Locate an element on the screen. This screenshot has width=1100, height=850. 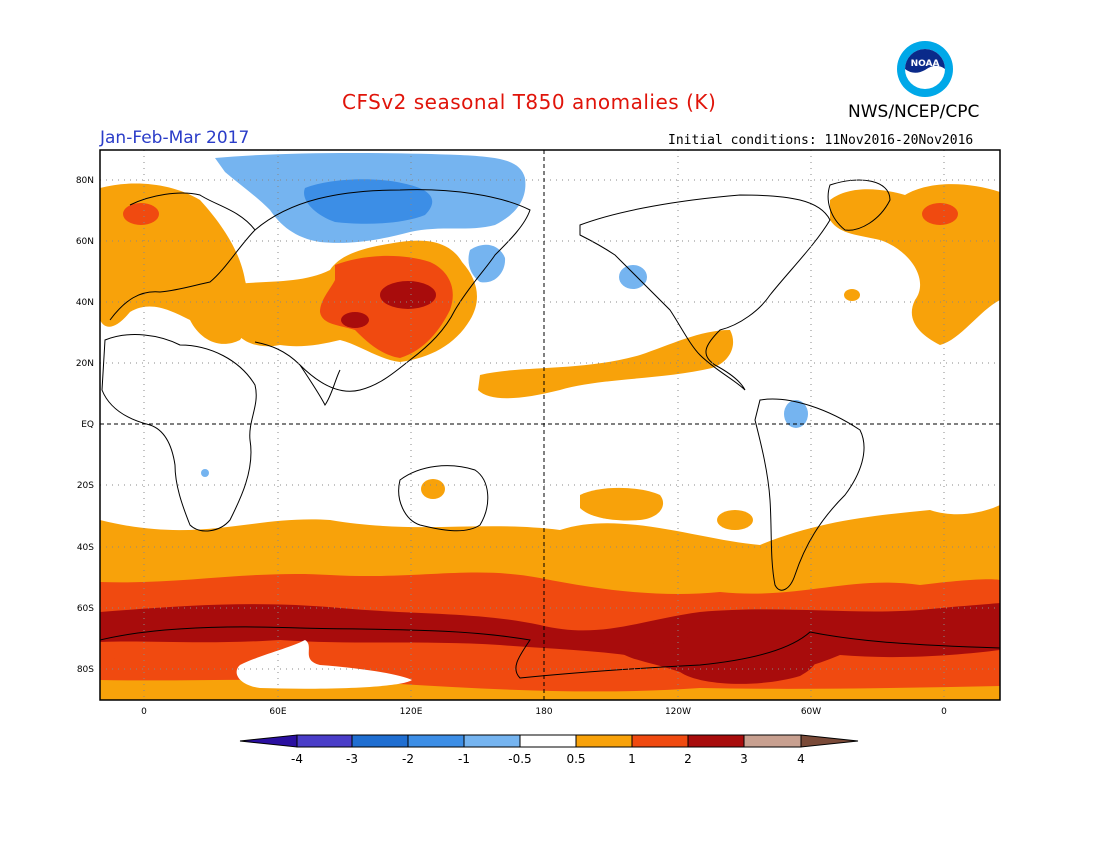
australia-outline is located at coordinates (443, 498).